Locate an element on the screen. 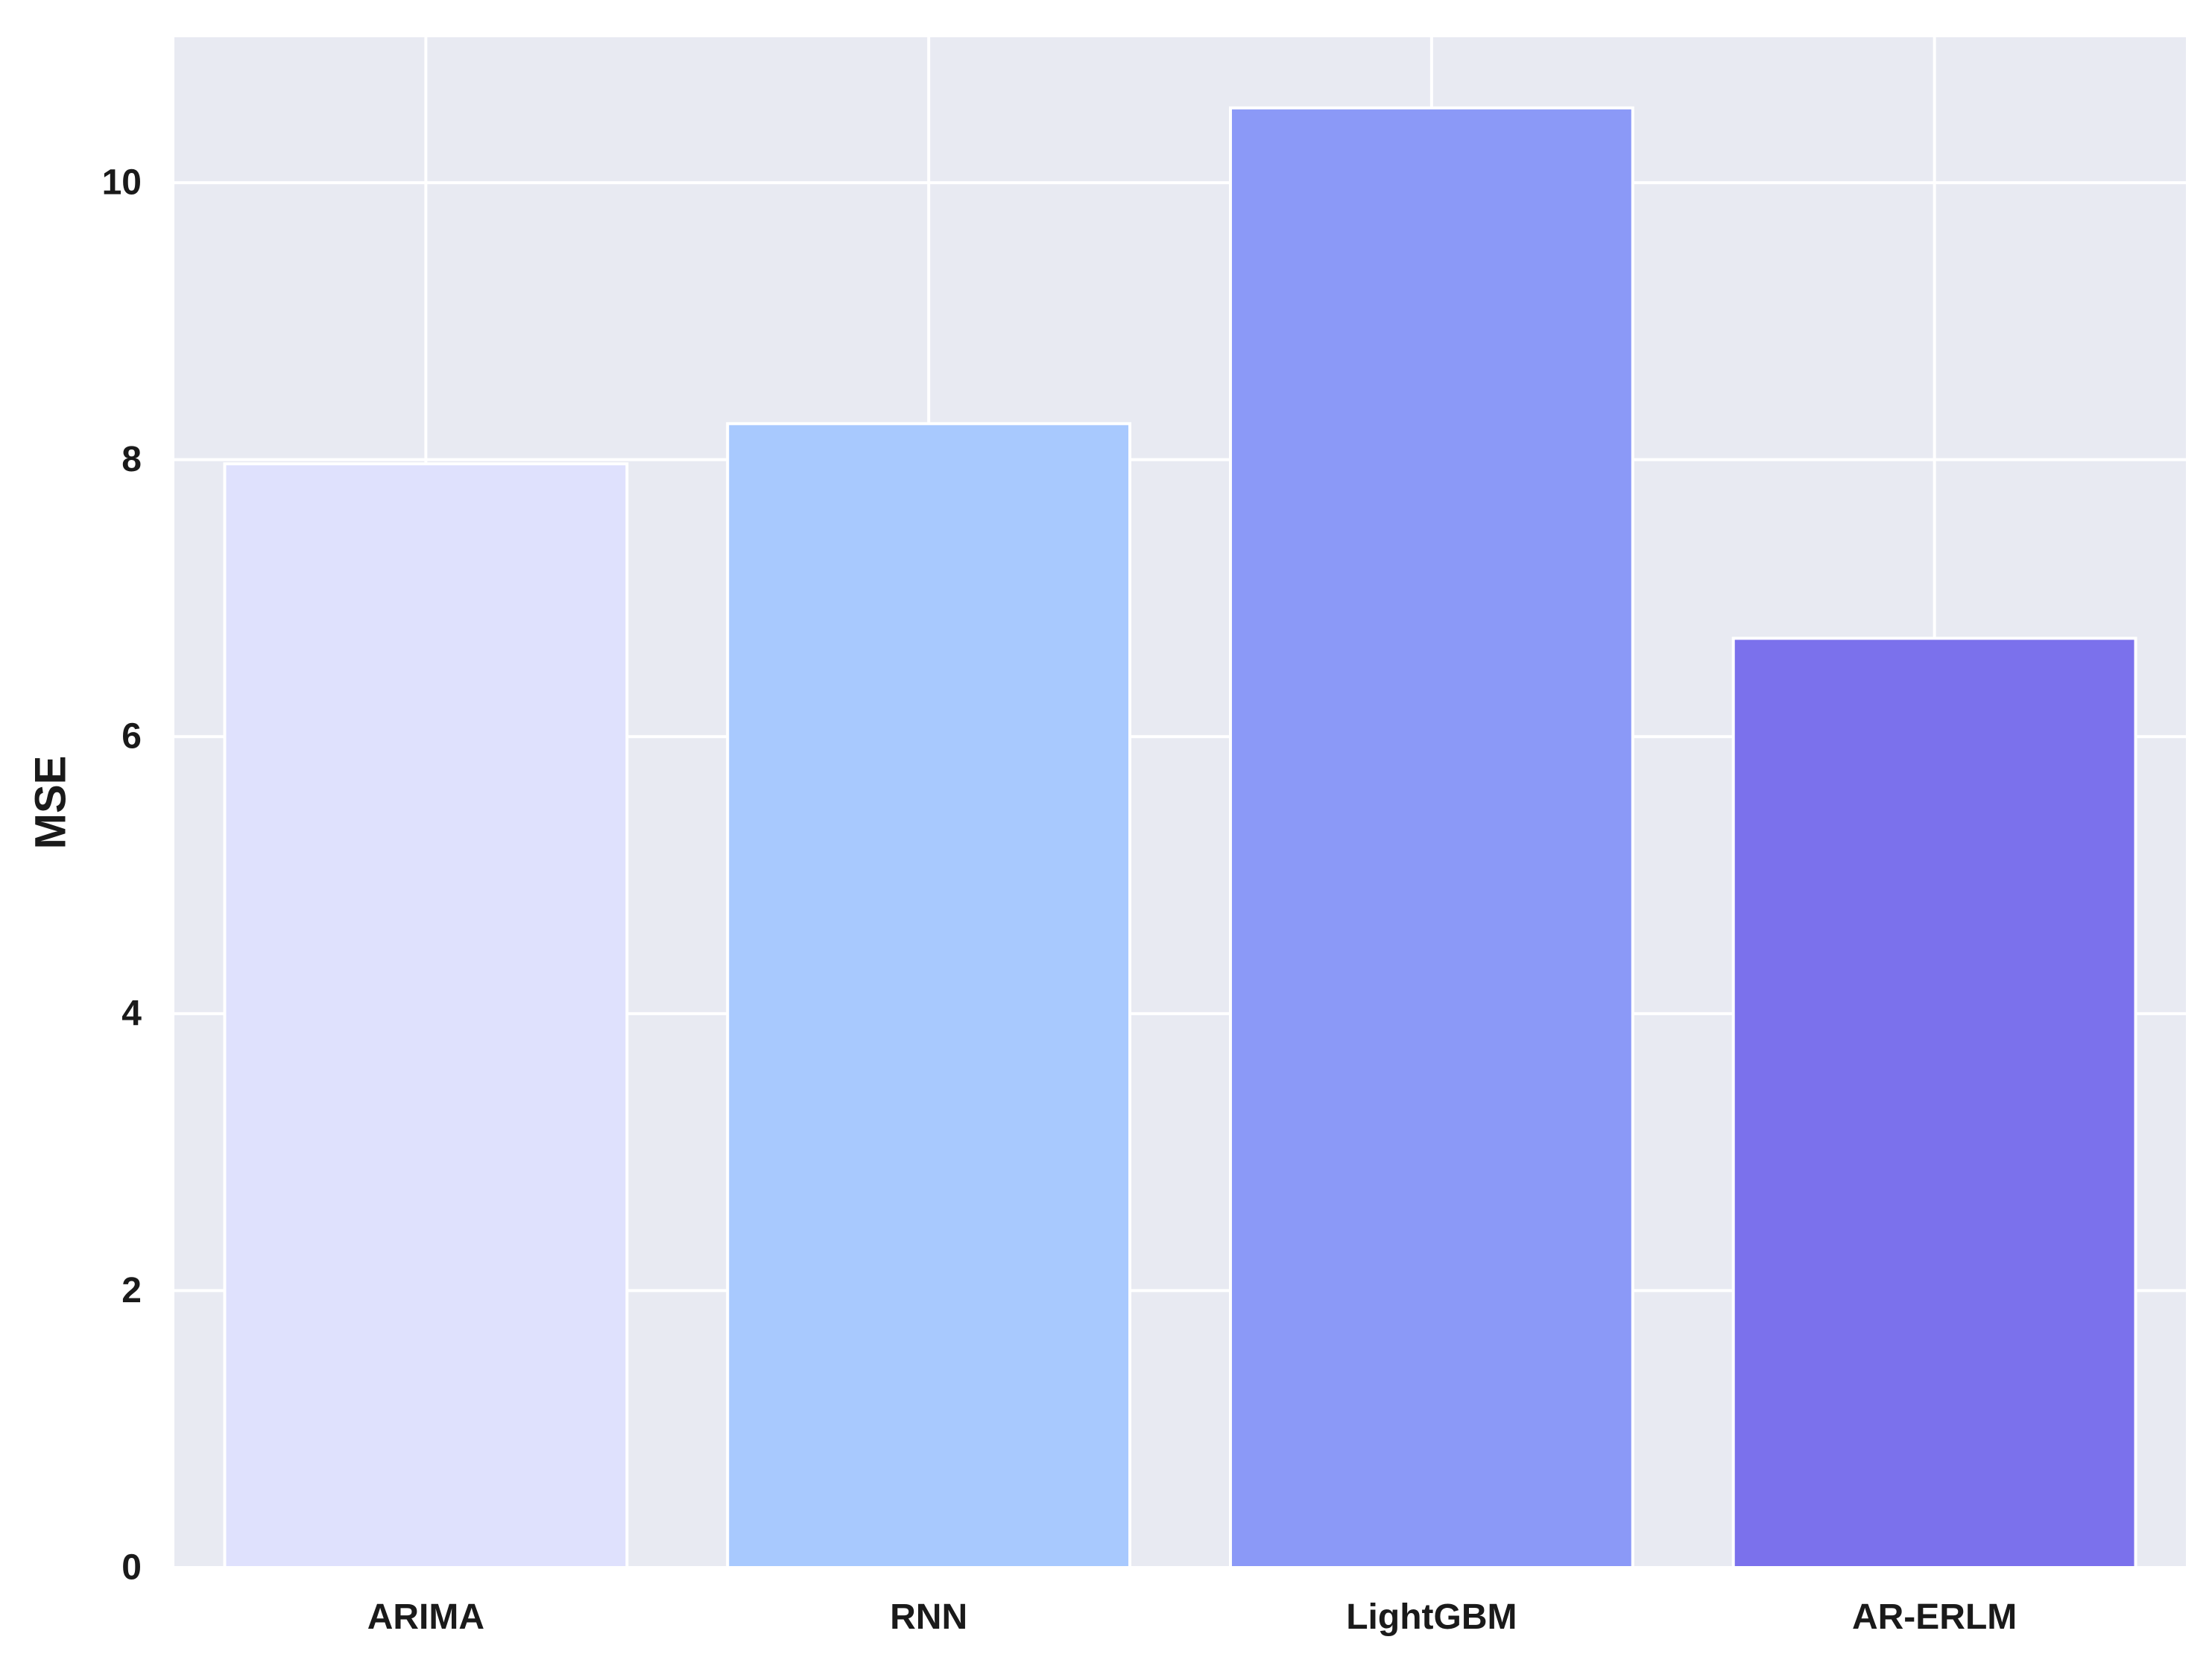 The width and height of the screenshot is (2212, 1663). y-axis-ticks: 0 2 4 6 8 10 is located at coordinates (122, 875).